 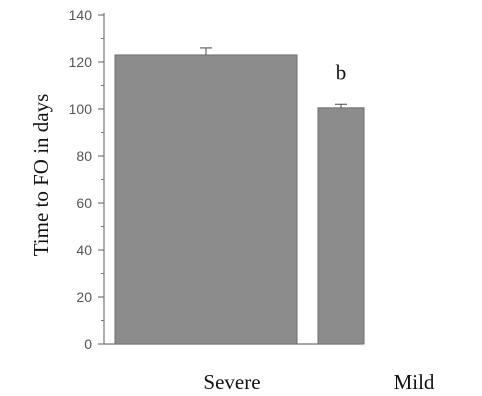 What do you see at coordinates (273, 77) in the screenshot?
I see `error-bars` at bounding box center [273, 77].